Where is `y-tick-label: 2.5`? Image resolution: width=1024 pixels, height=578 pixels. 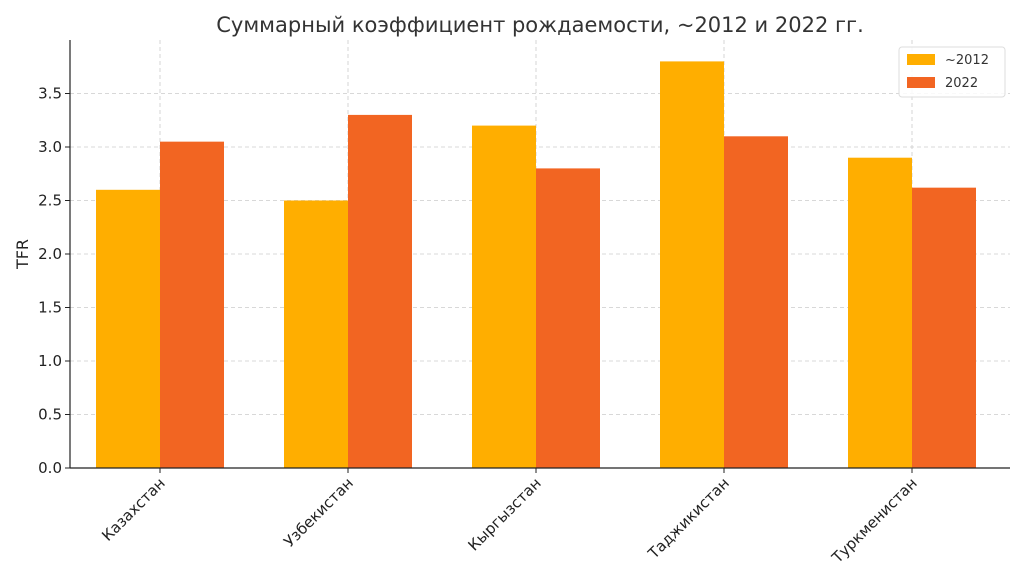
y-tick-label: 2.5 is located at coordinates (50, 201).